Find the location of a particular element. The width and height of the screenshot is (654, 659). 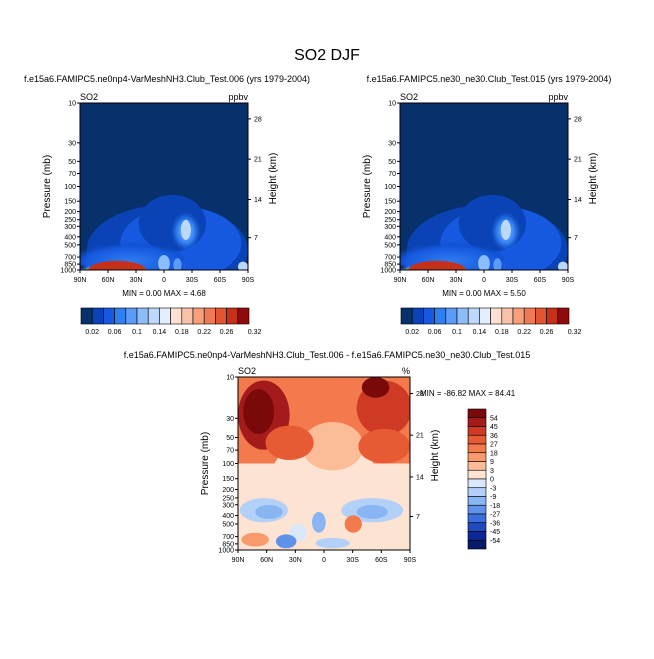

y-tick-label: 200 is located at coordinates (70, 212).